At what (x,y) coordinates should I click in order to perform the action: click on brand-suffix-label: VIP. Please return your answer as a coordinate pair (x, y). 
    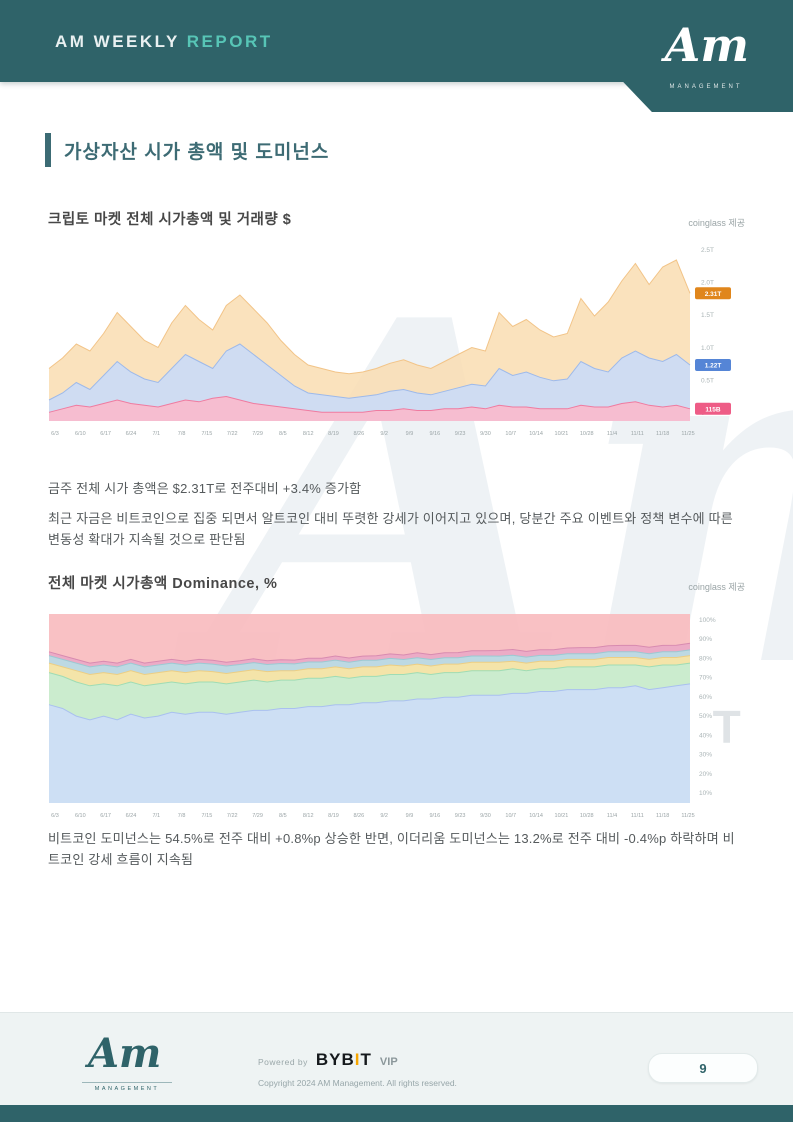
    Looking at the image, I should click on (388, 1062).